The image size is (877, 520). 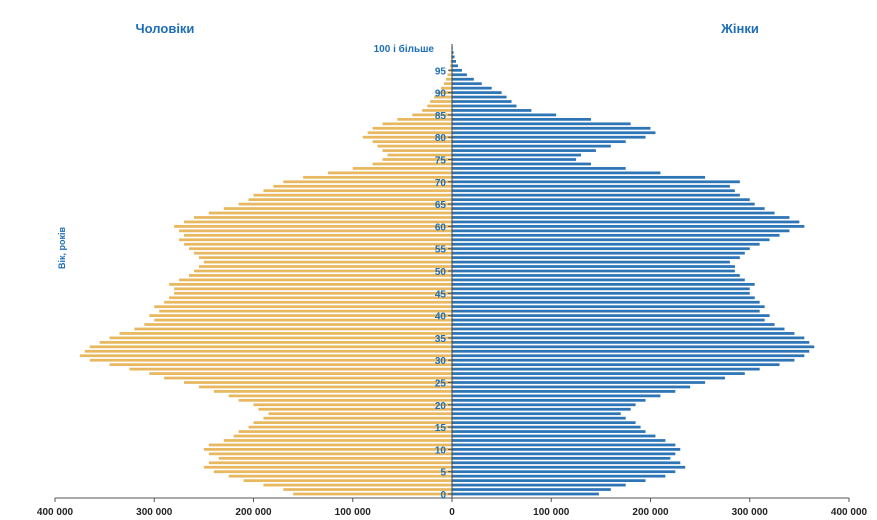 I want to click on y-tick-label: 5, so click(x=443, y=473).